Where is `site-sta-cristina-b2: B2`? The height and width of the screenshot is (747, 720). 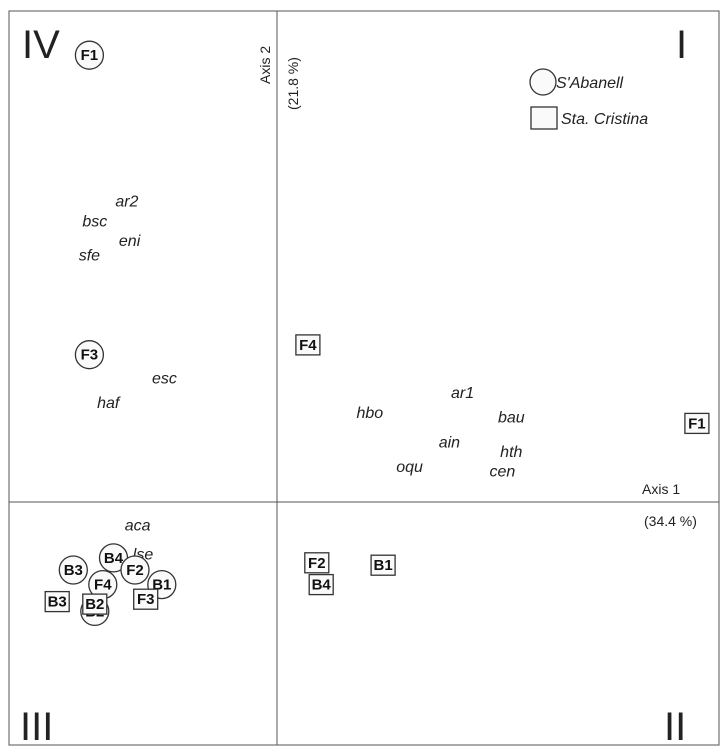
site-sta-cristina-b2: B2 is located at coordinates (95, 604).